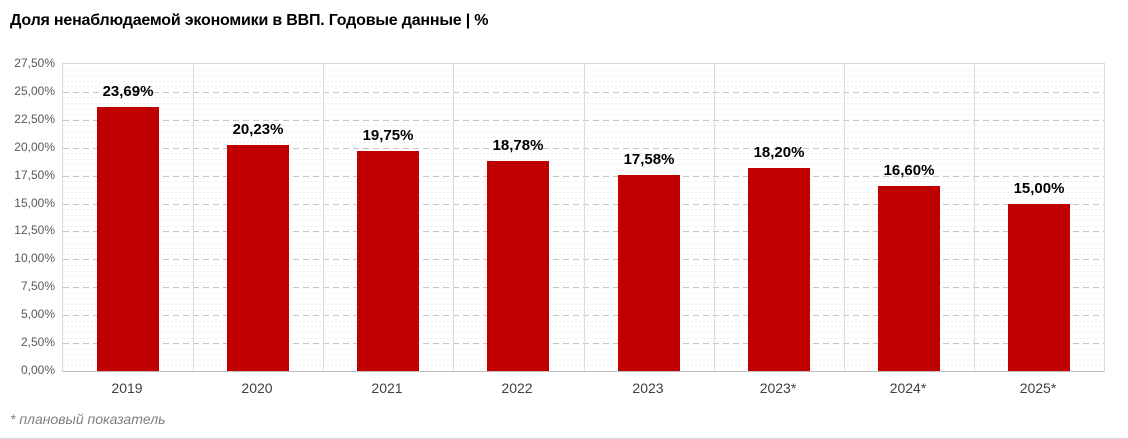 Image resolution: width=1128 pixels, height=439 pixels. I want to click on x-tick-label-2020: 2020, so click(257, 388).